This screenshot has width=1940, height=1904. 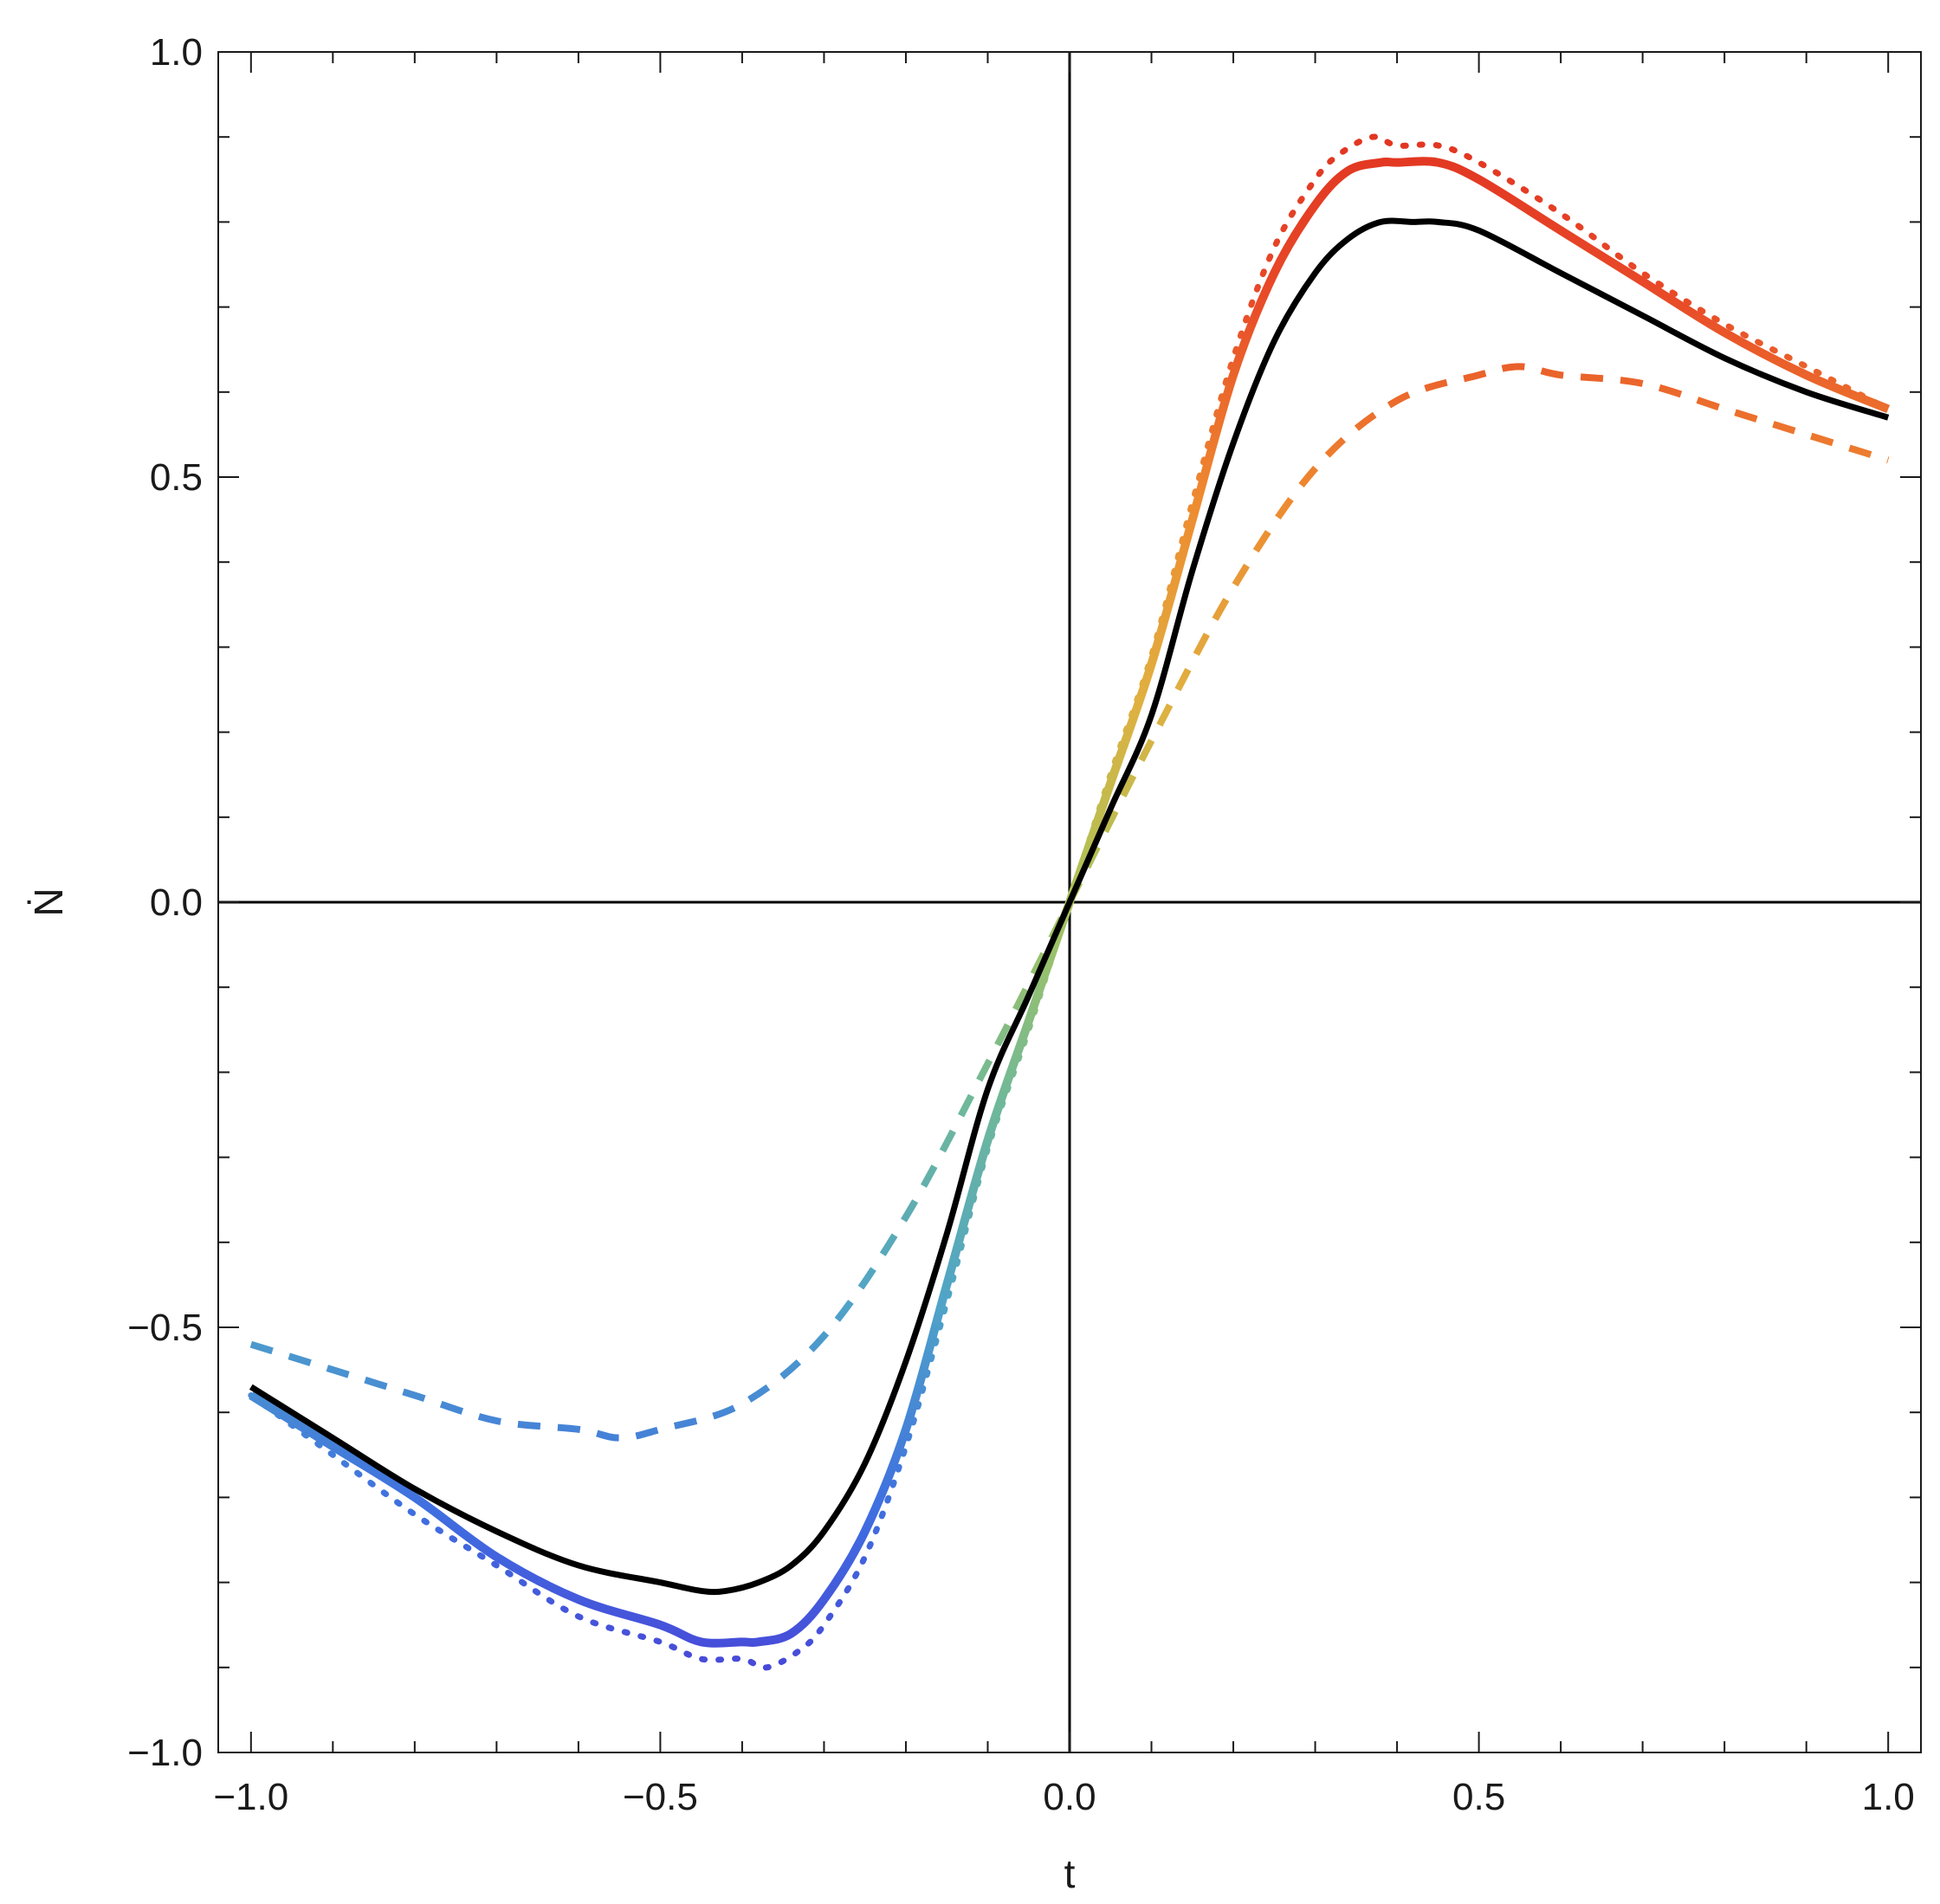 I want to click on x-tick-label: 0.5, so click(x=1478, y=1797).